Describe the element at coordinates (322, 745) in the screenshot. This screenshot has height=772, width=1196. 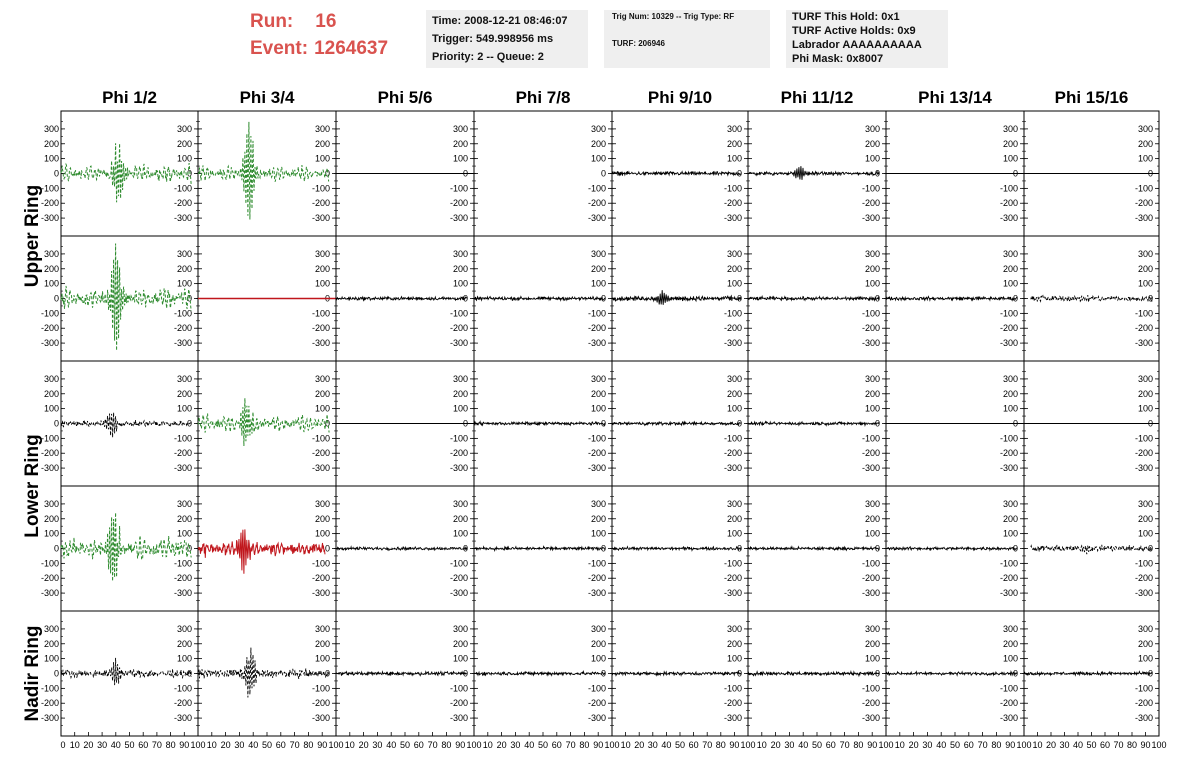
I see `x-tick-label: 90` at that location.